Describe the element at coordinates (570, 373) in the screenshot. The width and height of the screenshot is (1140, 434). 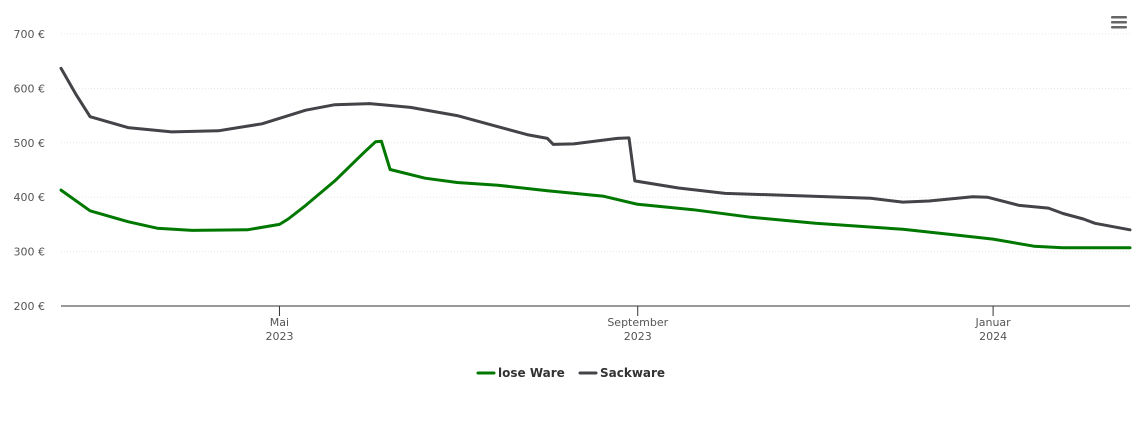
I see `legend: lose Ware Sackware` at that location.